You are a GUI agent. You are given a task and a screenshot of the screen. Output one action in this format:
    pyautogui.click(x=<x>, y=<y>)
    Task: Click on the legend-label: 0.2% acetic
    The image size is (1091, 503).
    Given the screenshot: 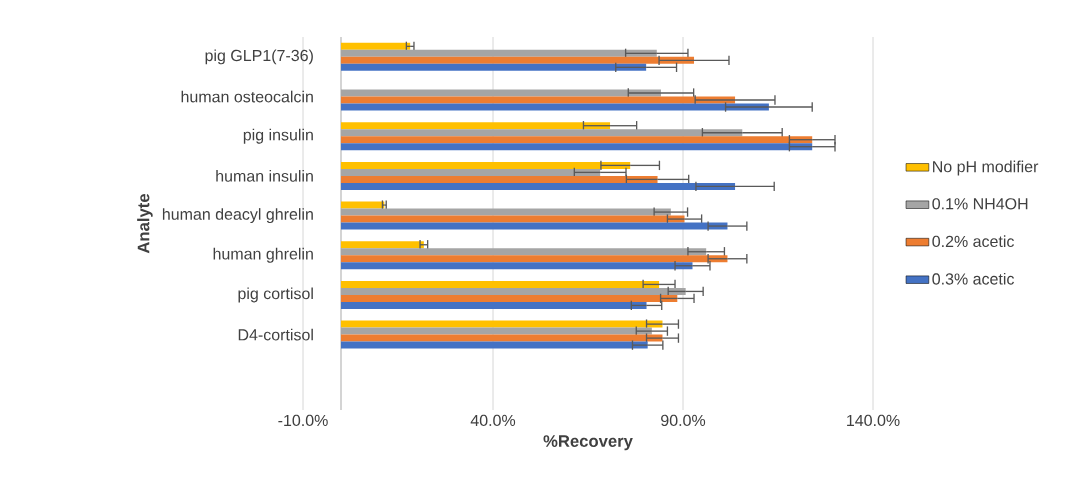 What is the action you would take?
    pyautogui.click(x=973, y=241)
    